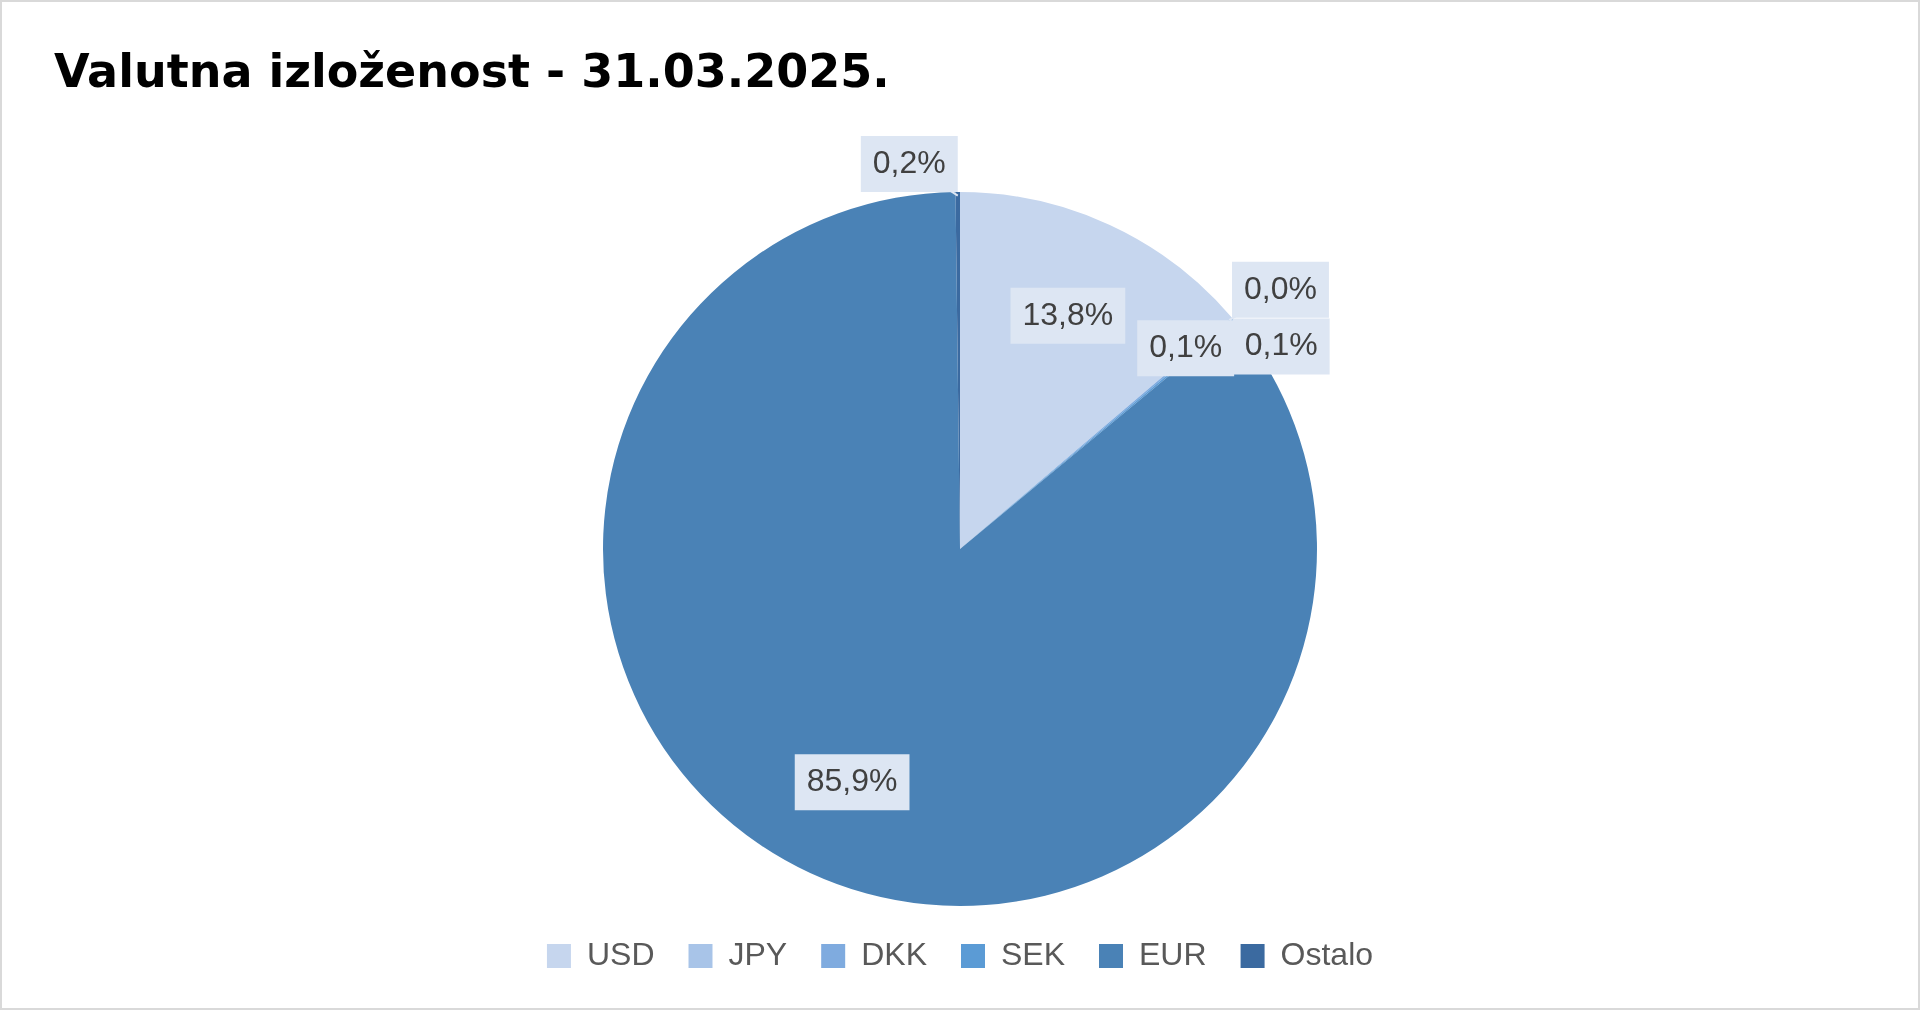 This screenshot has width=1926, height=1015. Describe the element at coordinates (758, 953) in the screenshot. I see `legend-label: JPY` at that location.